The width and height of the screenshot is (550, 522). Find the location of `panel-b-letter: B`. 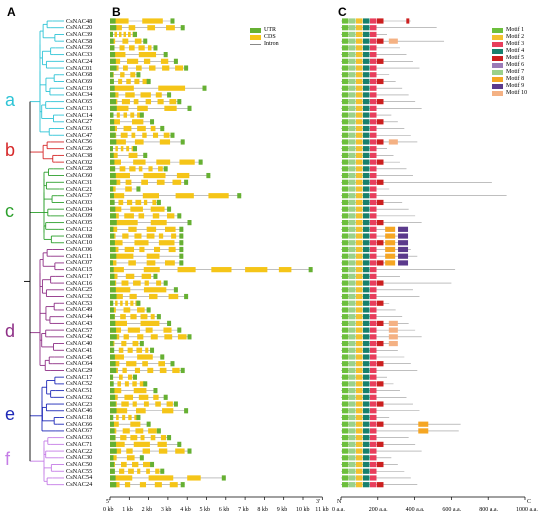

panel-b-letter: B is located at coordinates (116, 12).